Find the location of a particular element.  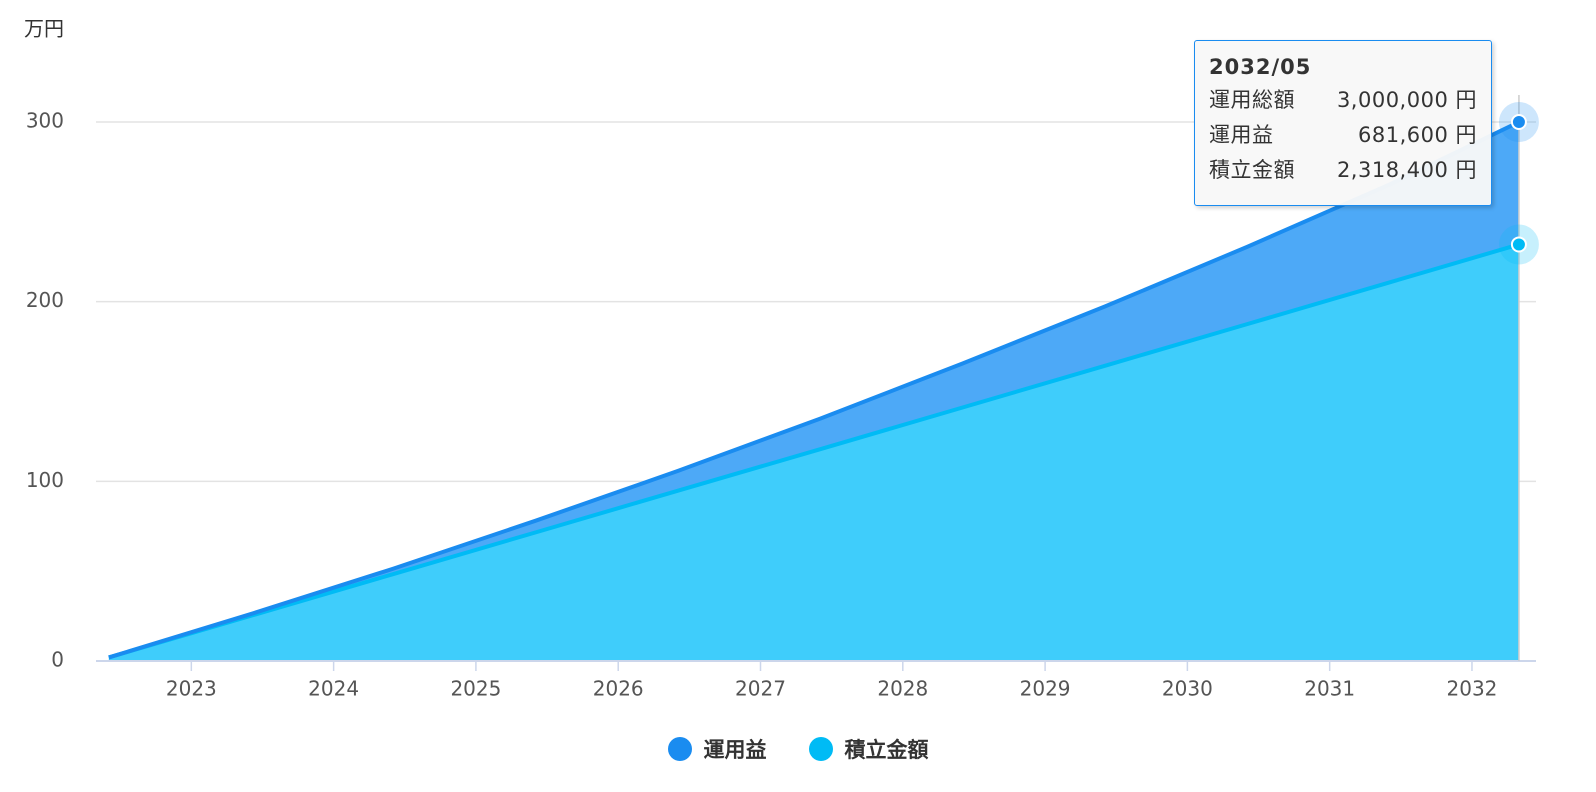

x-tick-label: 2028 is located at coordinates (902, 689).